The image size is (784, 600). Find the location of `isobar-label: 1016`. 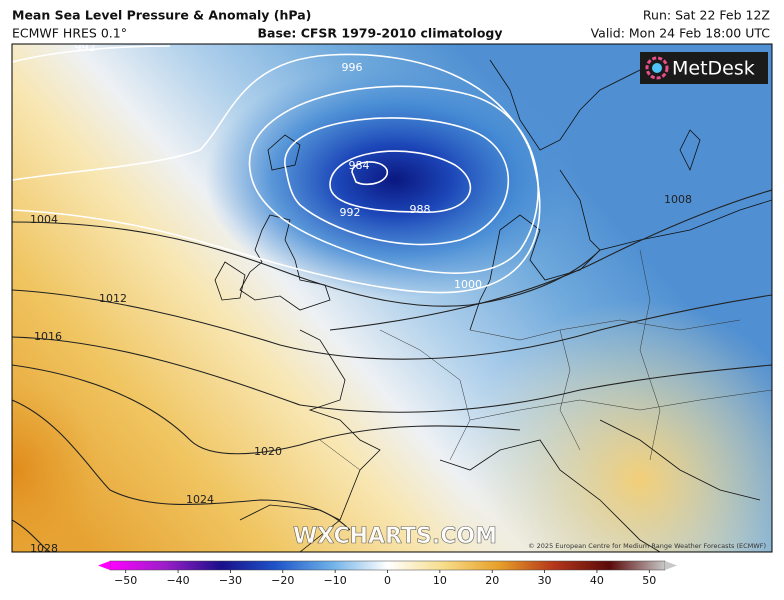

isobar-label: 1016 is located at coordinates (48, 336).